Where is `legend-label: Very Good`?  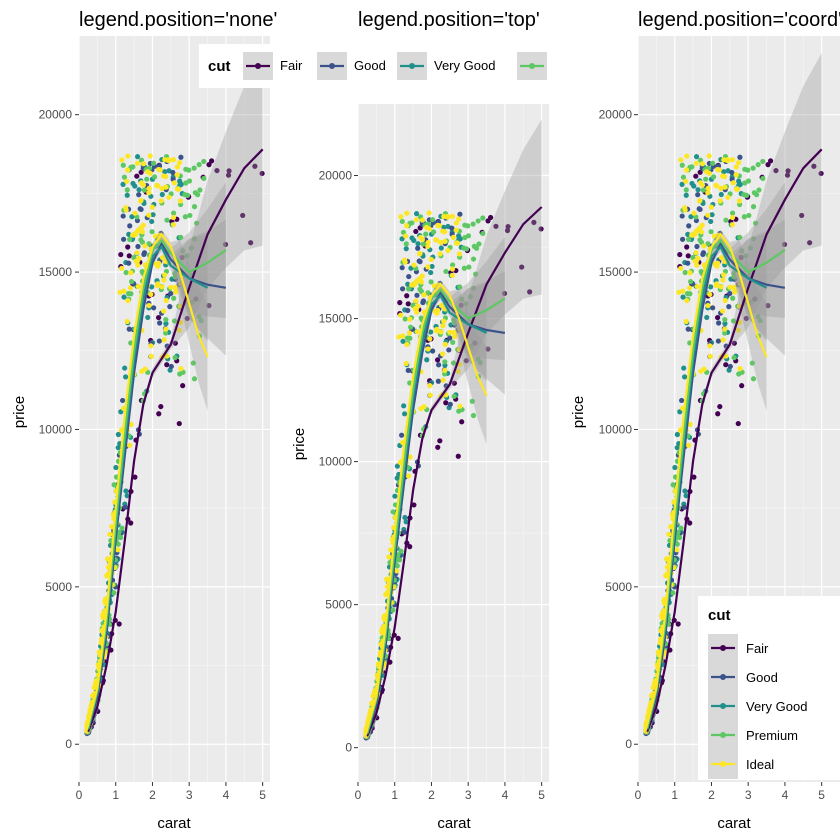 legend-label: Very Good is located at coordinates (464, 65).